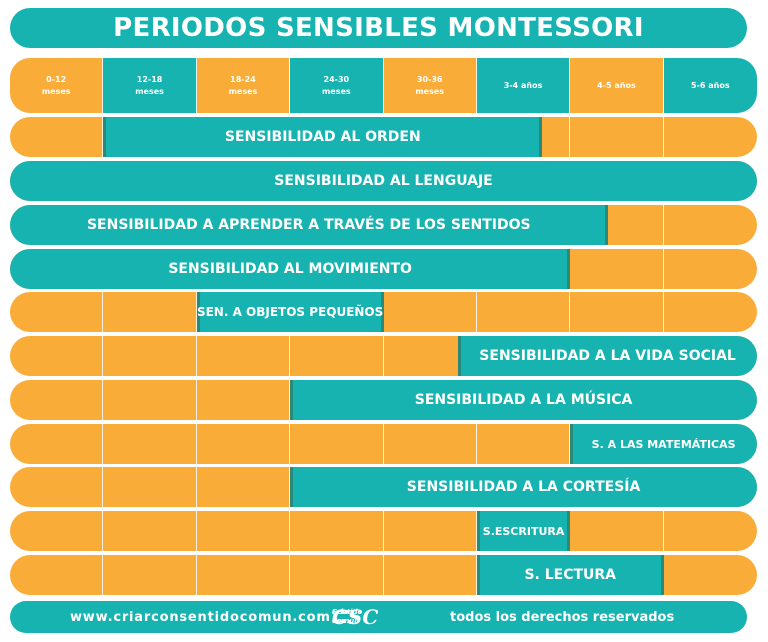 The height and width of the screenshot is (642, 768). What do you see at coordinates (243, 79) in the screenshot?
I see `age-range-label: 18-24` at bounding box center [243, 79].